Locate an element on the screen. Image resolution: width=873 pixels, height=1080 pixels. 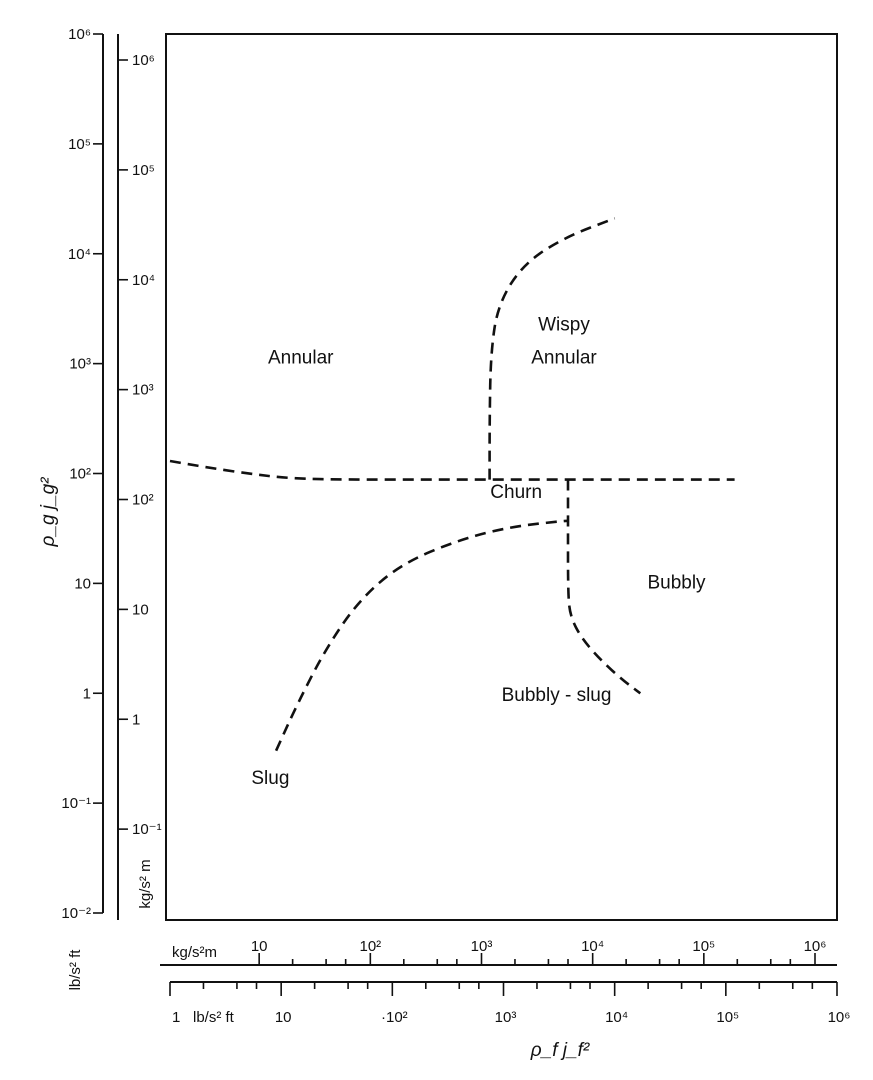
x-outer-tick-label-3: 10³ is located at coordinates (506, 1017).